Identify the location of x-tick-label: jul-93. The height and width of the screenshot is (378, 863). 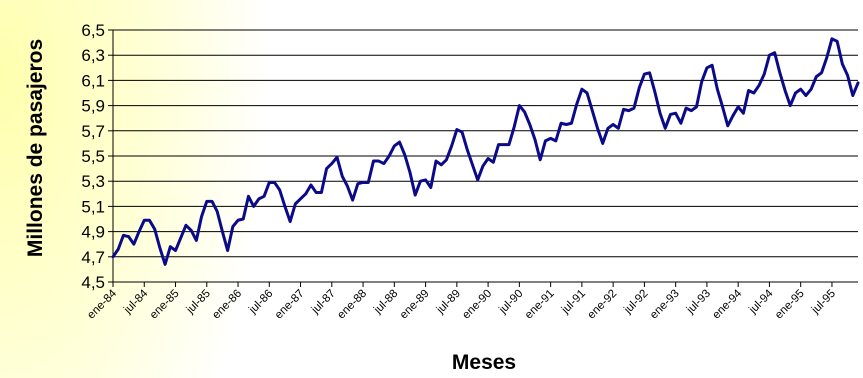
(698, 302).